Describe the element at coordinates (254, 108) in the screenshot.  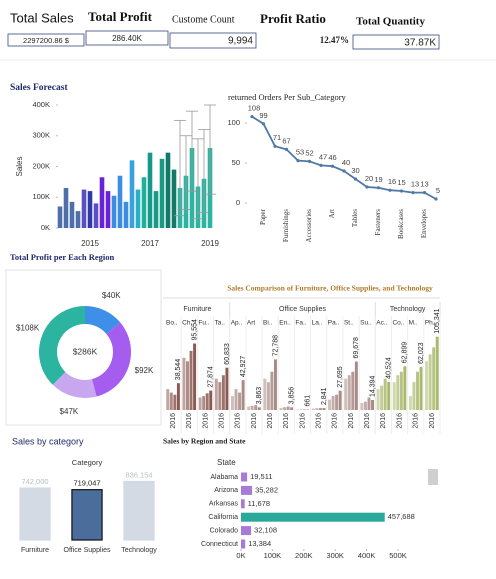
I see `value-label: 108` at that location.